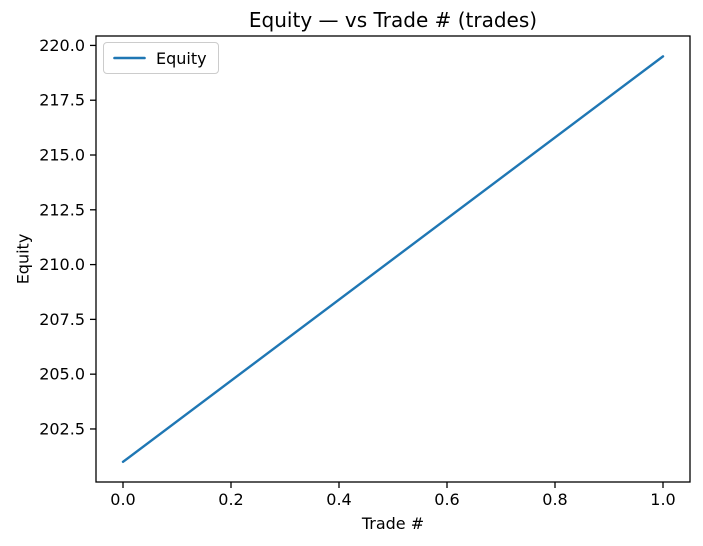 This screenshot has width=703, height=546. I want to click on y-tick-label: 217.5, so click(62, 100).